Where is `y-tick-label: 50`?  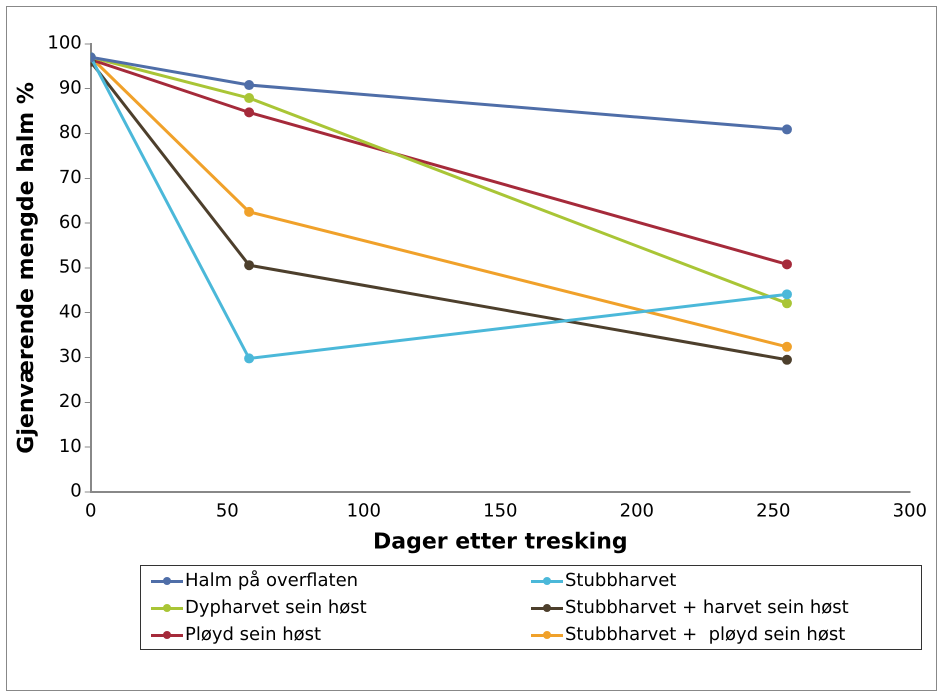
y-tick-label: 50 is located at coordinates (70, 267).